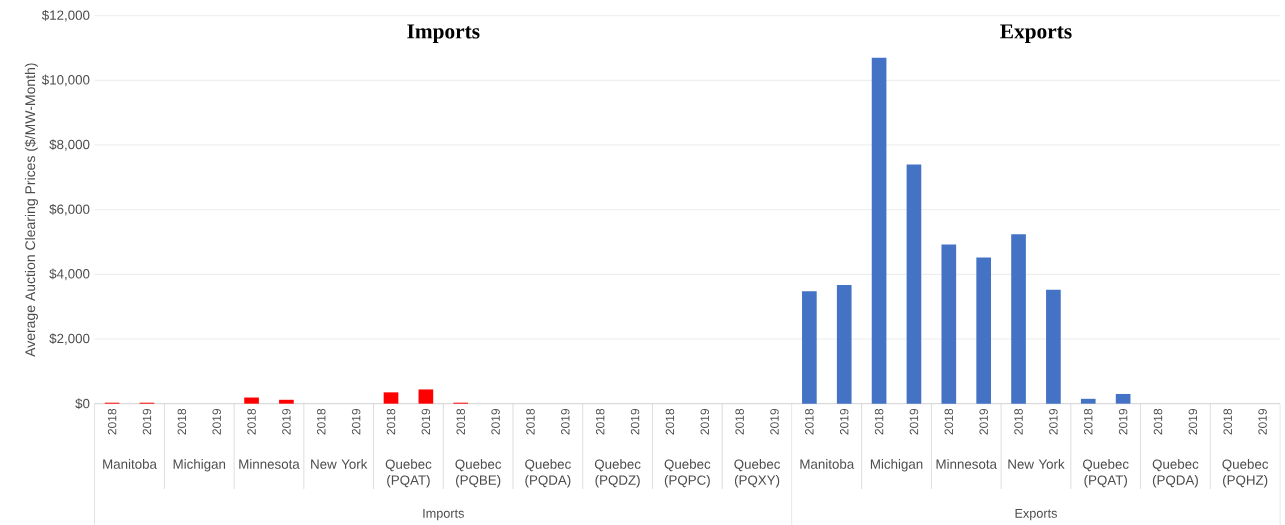 Image resolution: width=1285 pixels, height=525 pixels. I want to click on text: Quebec (PQPC), so click(687, 473).